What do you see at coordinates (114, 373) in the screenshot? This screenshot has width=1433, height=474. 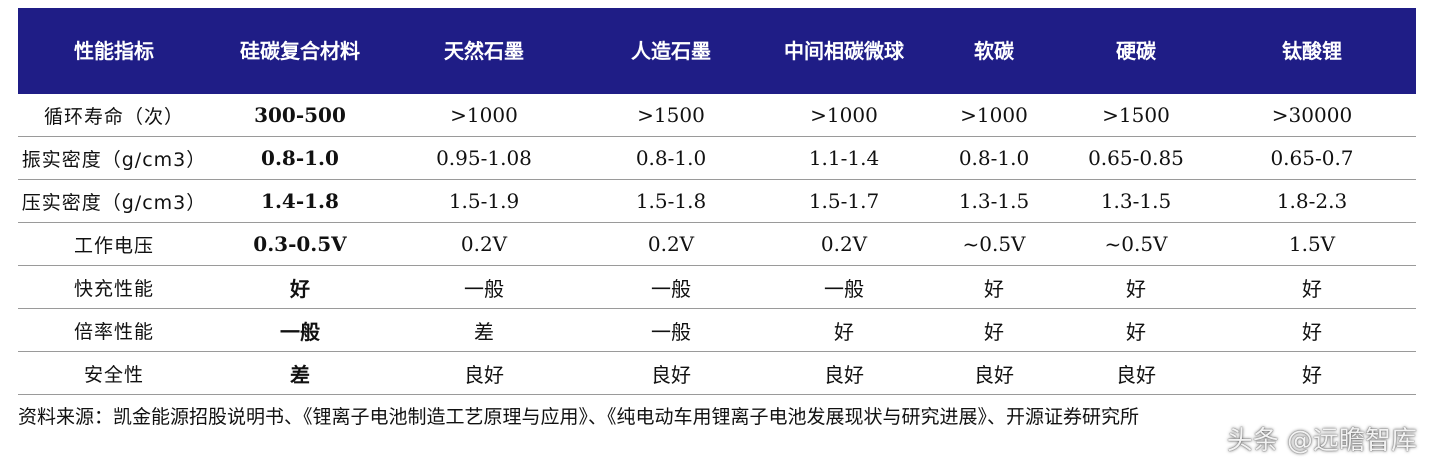 I see `row-label-cell: 安全性` at bounding box center [114, 373].